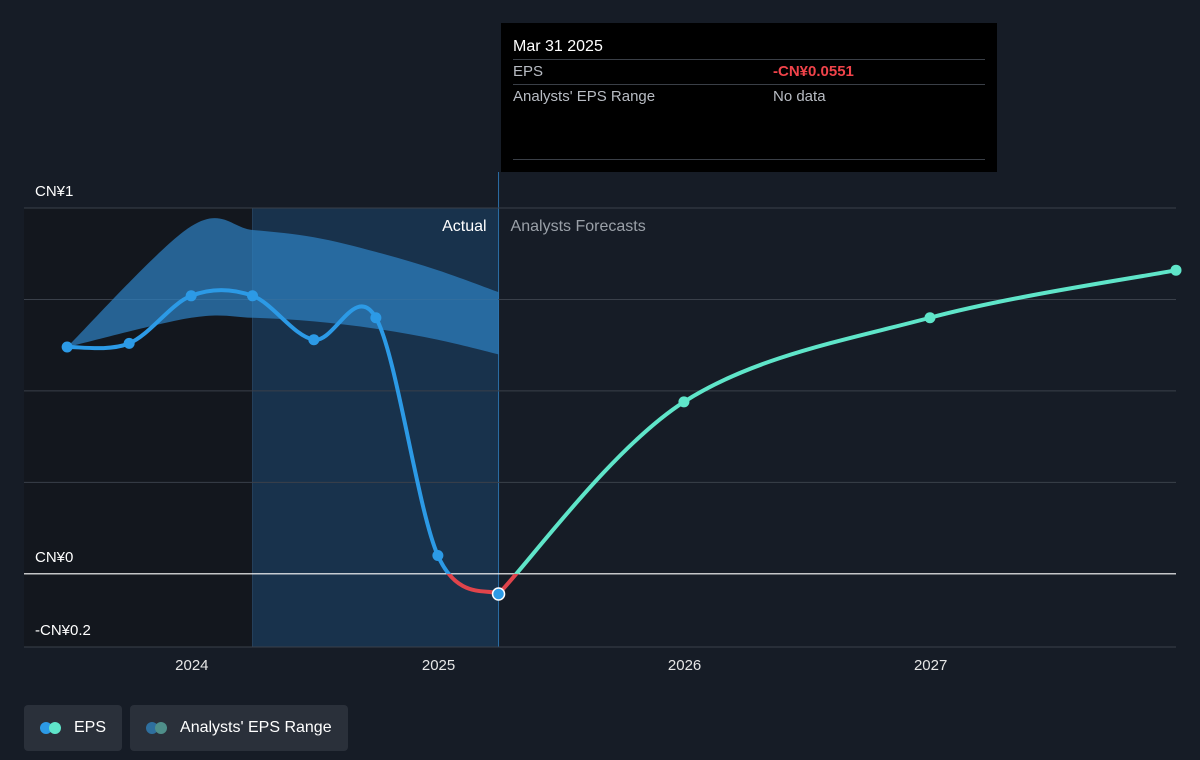 The width and height of the screenshot is (1200, 760). Describe the element at coordinates (283, 286) in the screenshot. I see `analysts-eps-range-band` at that location.